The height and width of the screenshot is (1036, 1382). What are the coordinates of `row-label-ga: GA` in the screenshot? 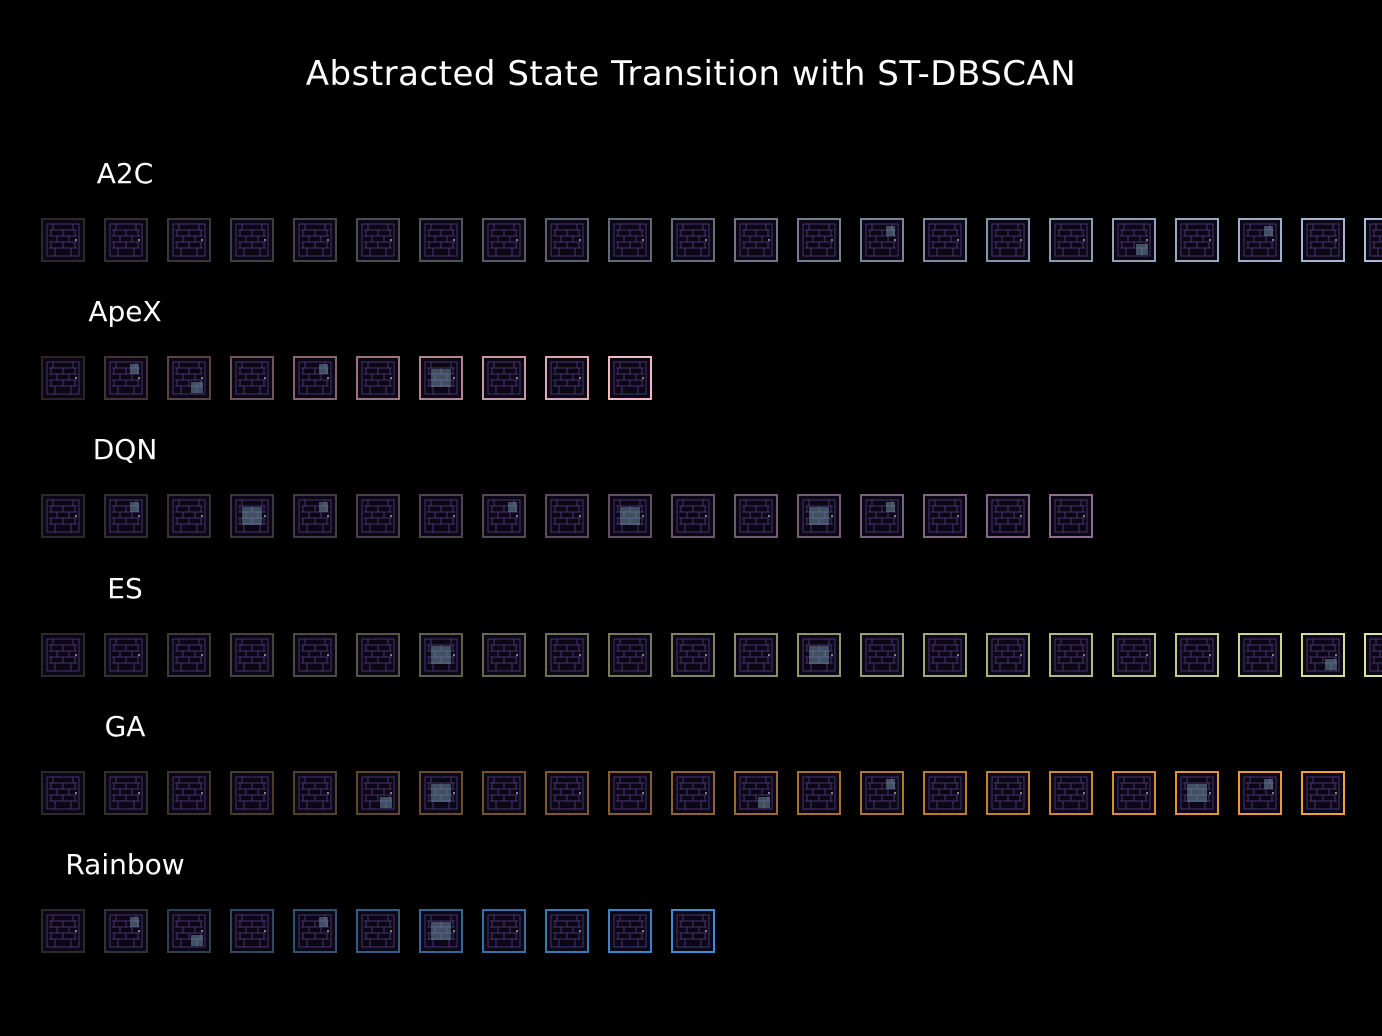 It's located at (125, 726).